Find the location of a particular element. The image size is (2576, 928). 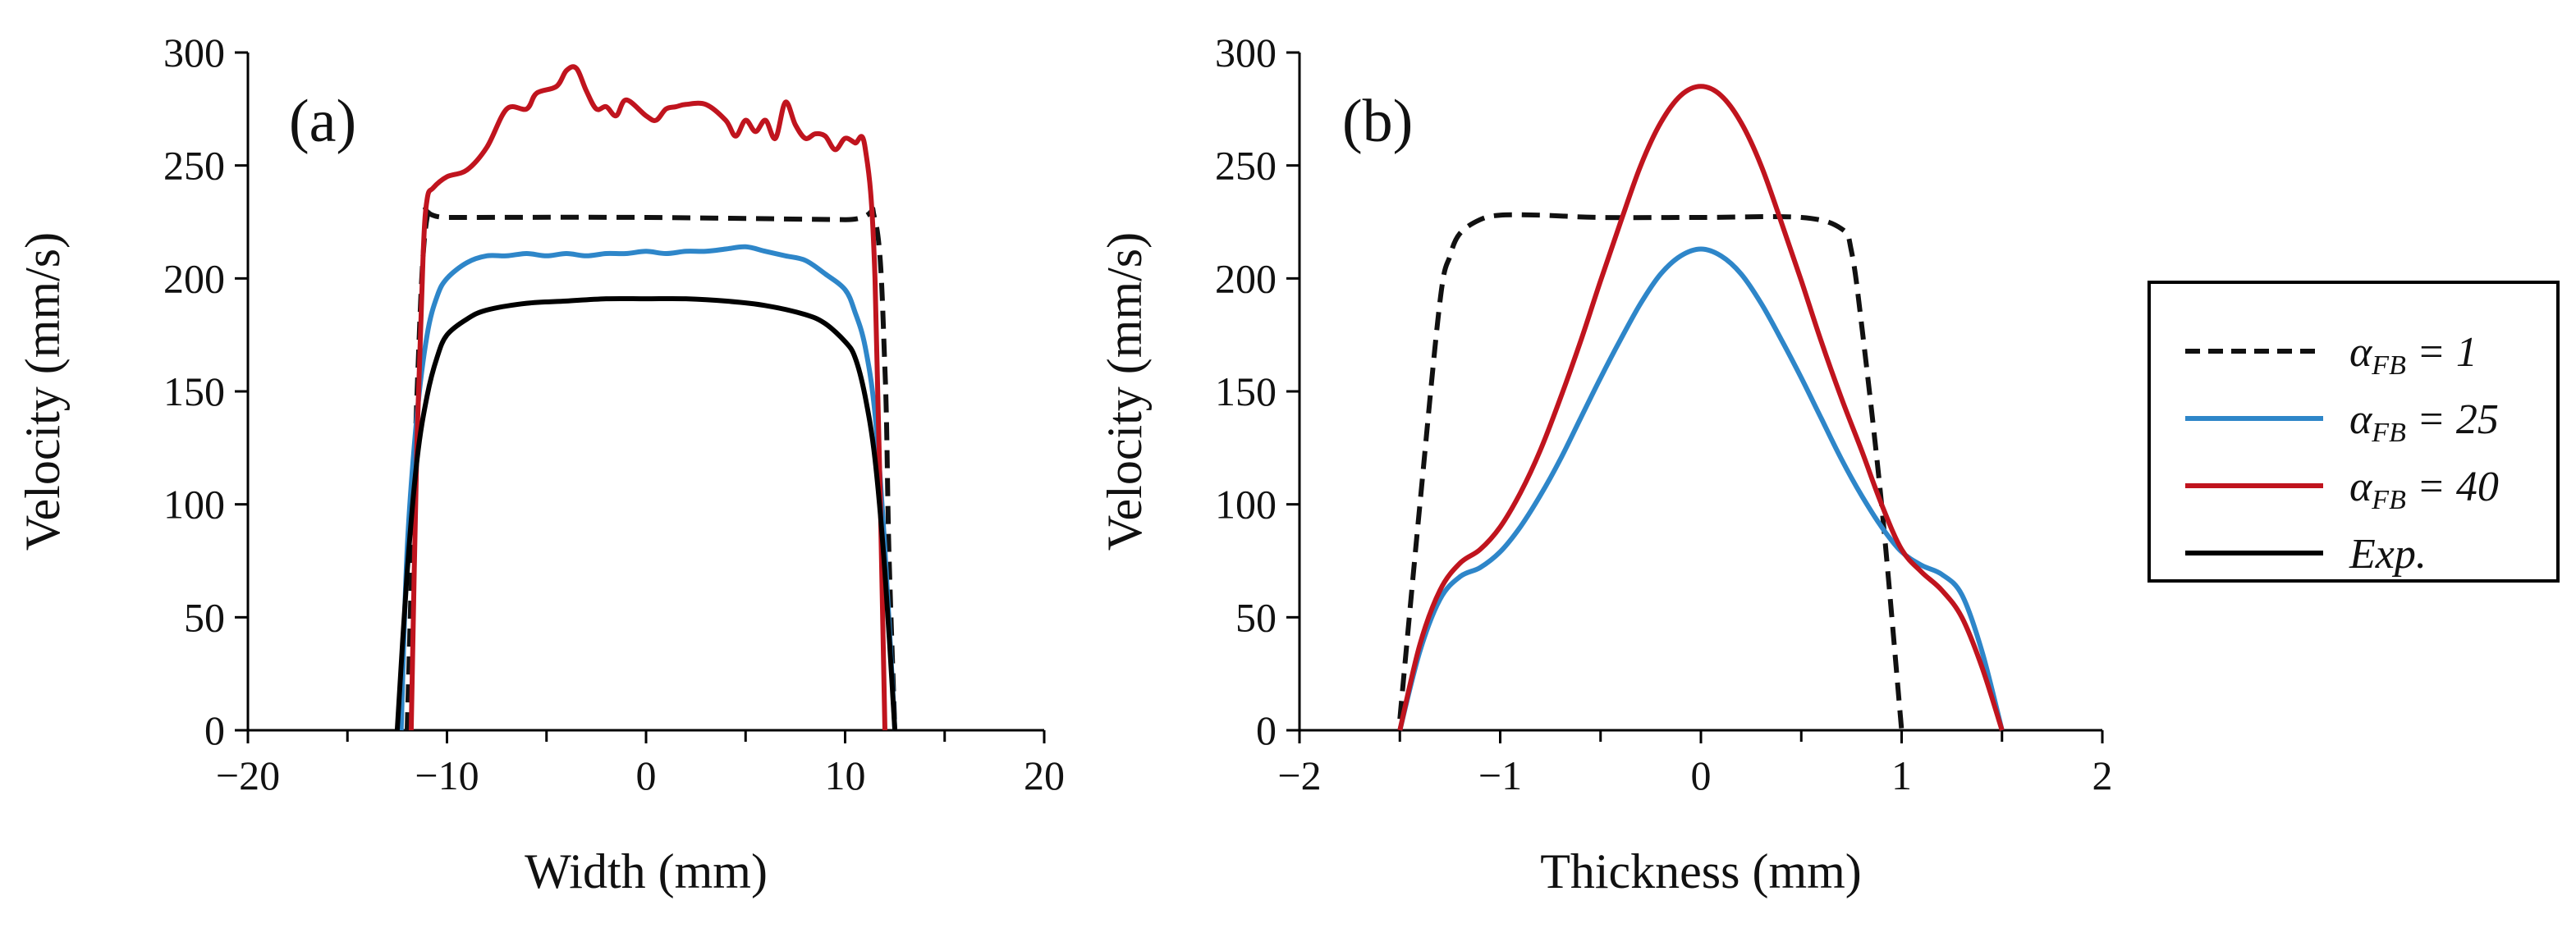

panel-label: (a) is located at coordinates (323, 121).